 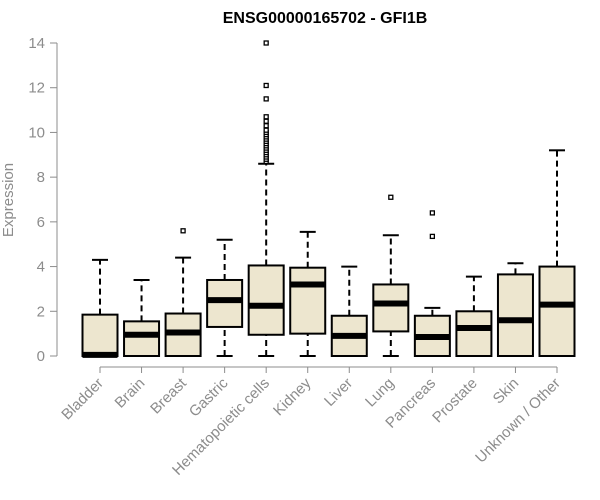 I want to click on y-tick-label: 14, so click(x=36, y=43).